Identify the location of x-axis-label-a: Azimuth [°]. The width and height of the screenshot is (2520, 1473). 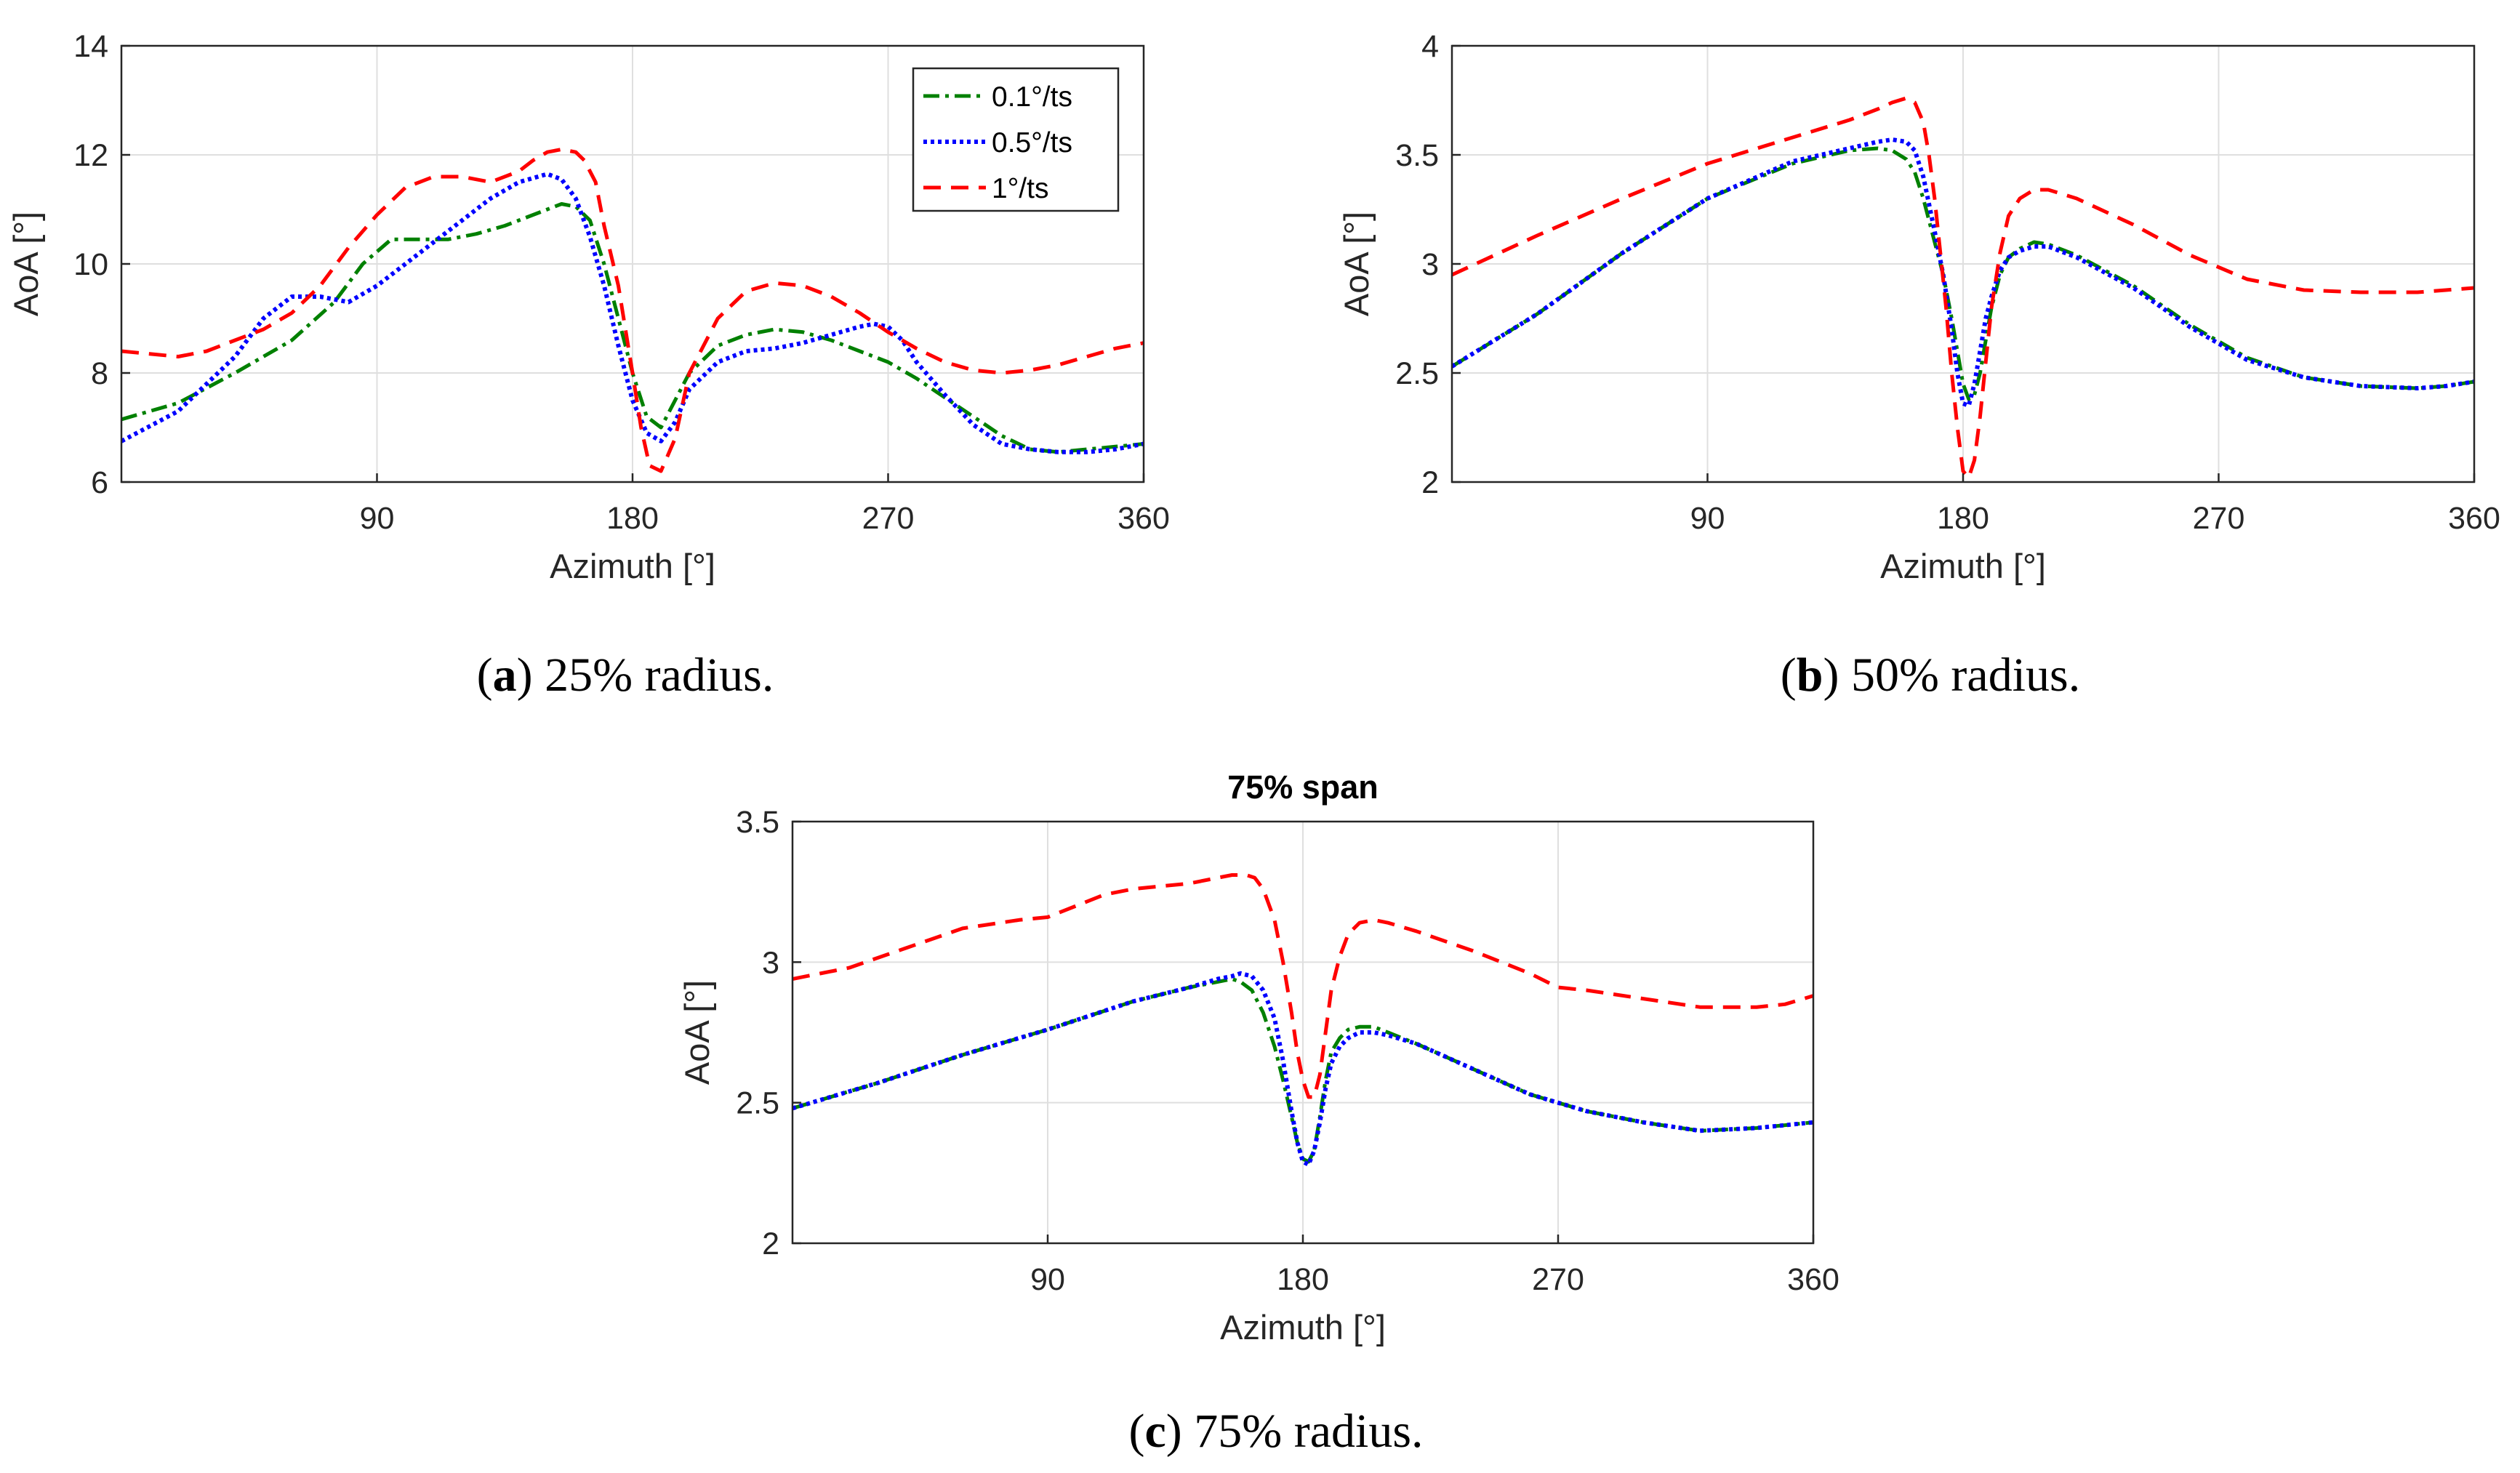
(632, 566).